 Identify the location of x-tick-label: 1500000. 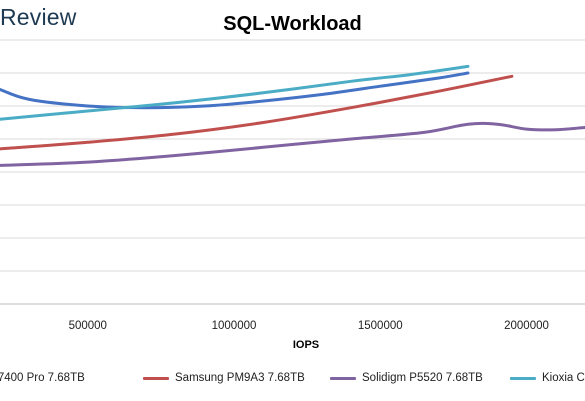
(380, 326).